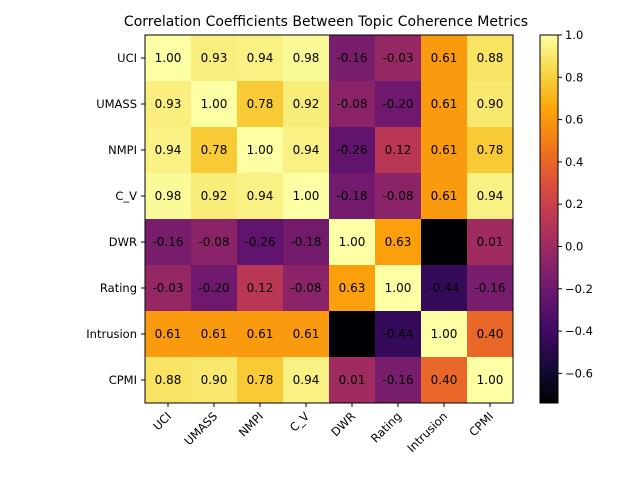 Image resolution: width=640 pixels, height=480 pixels. Describe the element at coordinates (168, 104) in the screenshot. I see `cell-value-label: 0.93` at that location.